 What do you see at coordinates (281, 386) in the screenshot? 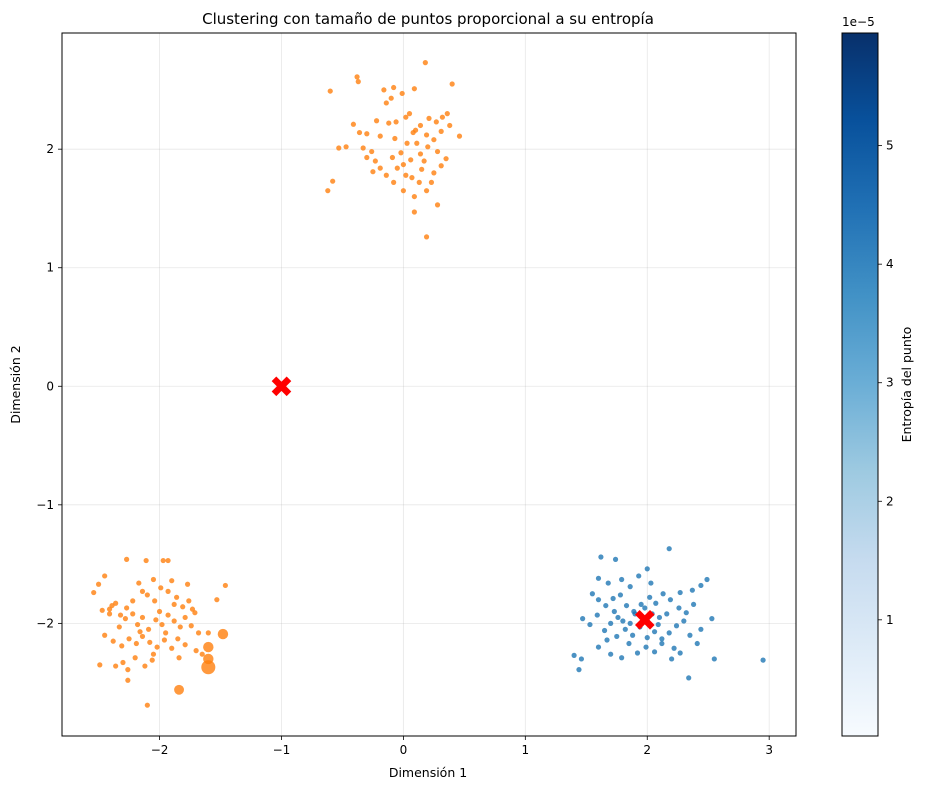
I see `centroid-marker` at bounding box center [281, 386].